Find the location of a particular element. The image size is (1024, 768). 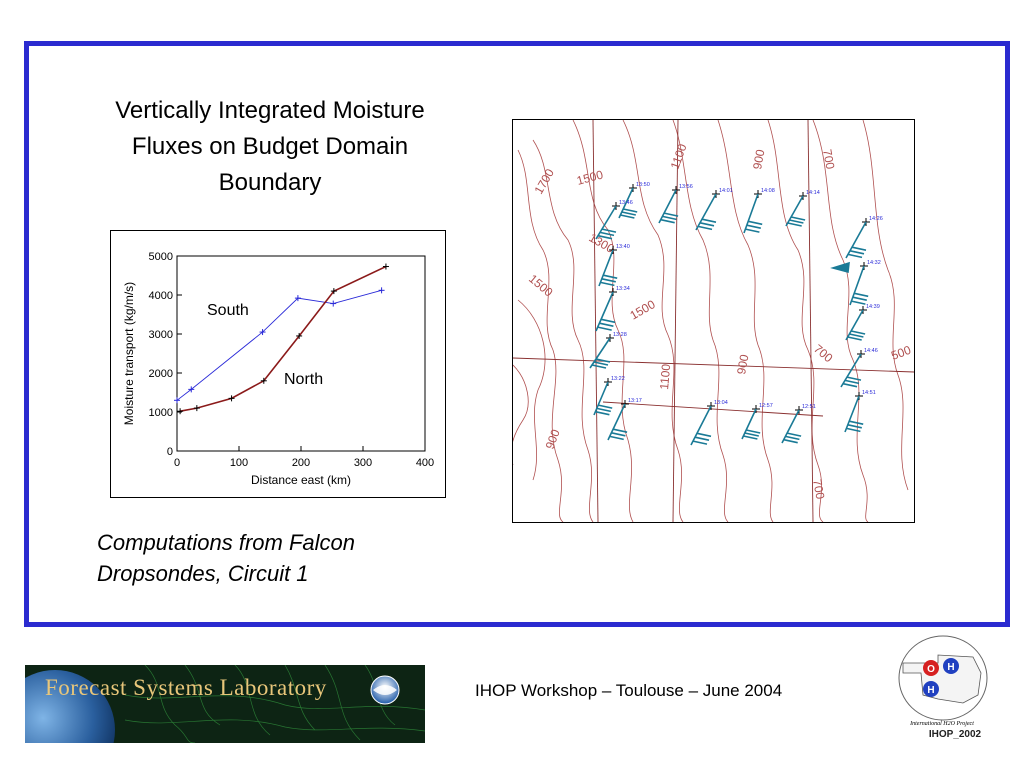

sonde-time-label: 14:26 is located at coordinates (876, 219).